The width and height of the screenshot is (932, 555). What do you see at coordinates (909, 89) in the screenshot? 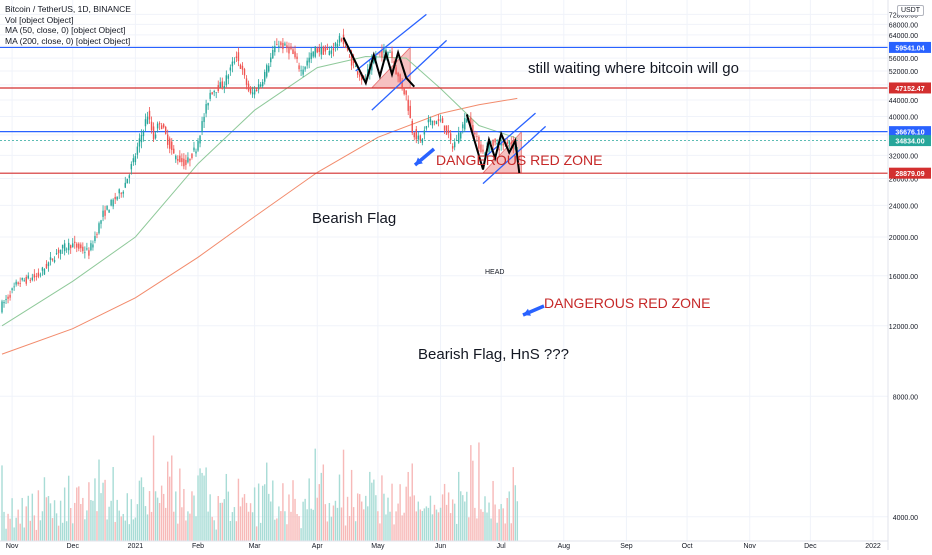
I see `price-level-label: 47152.47` at bounding box center [909, 89].